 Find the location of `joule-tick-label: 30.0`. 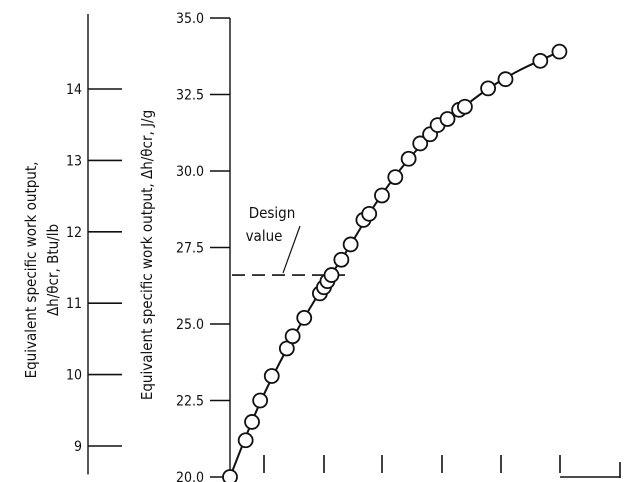

joule-tick-label: 30.0 is located at coordinates (190, 172).